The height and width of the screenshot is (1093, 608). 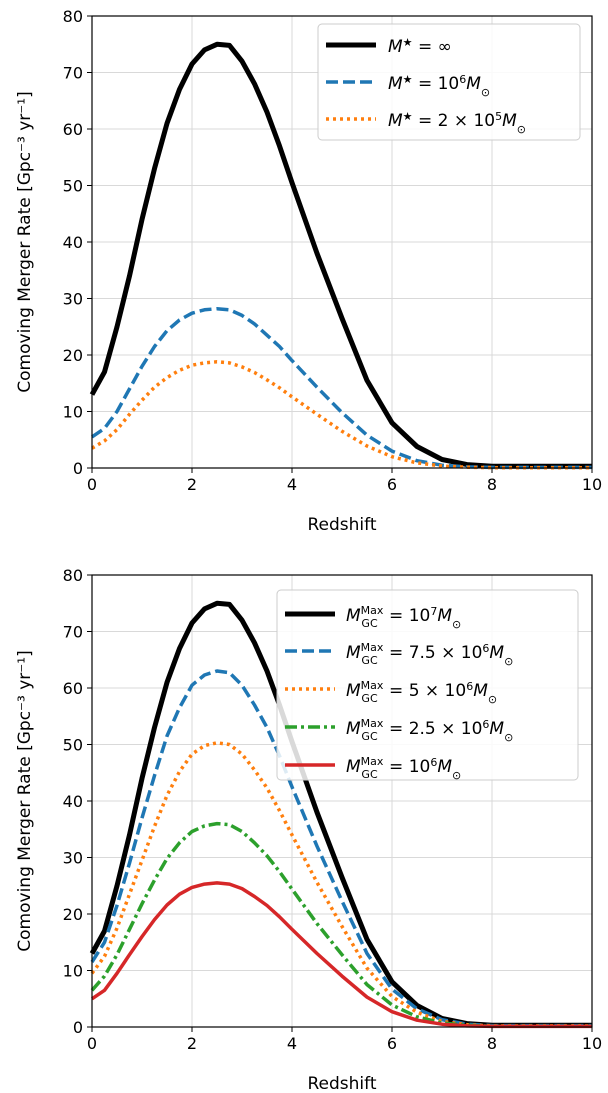 I want to click on bottom-y-tick-label: 40, so click(x=73, y=801).